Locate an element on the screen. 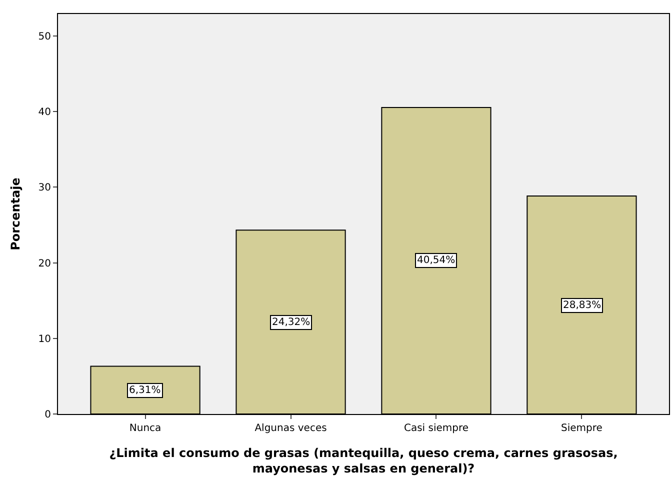 This screenshot has width=671, height=478. y-tick-label: 10 is located at coordinates (44, 339).